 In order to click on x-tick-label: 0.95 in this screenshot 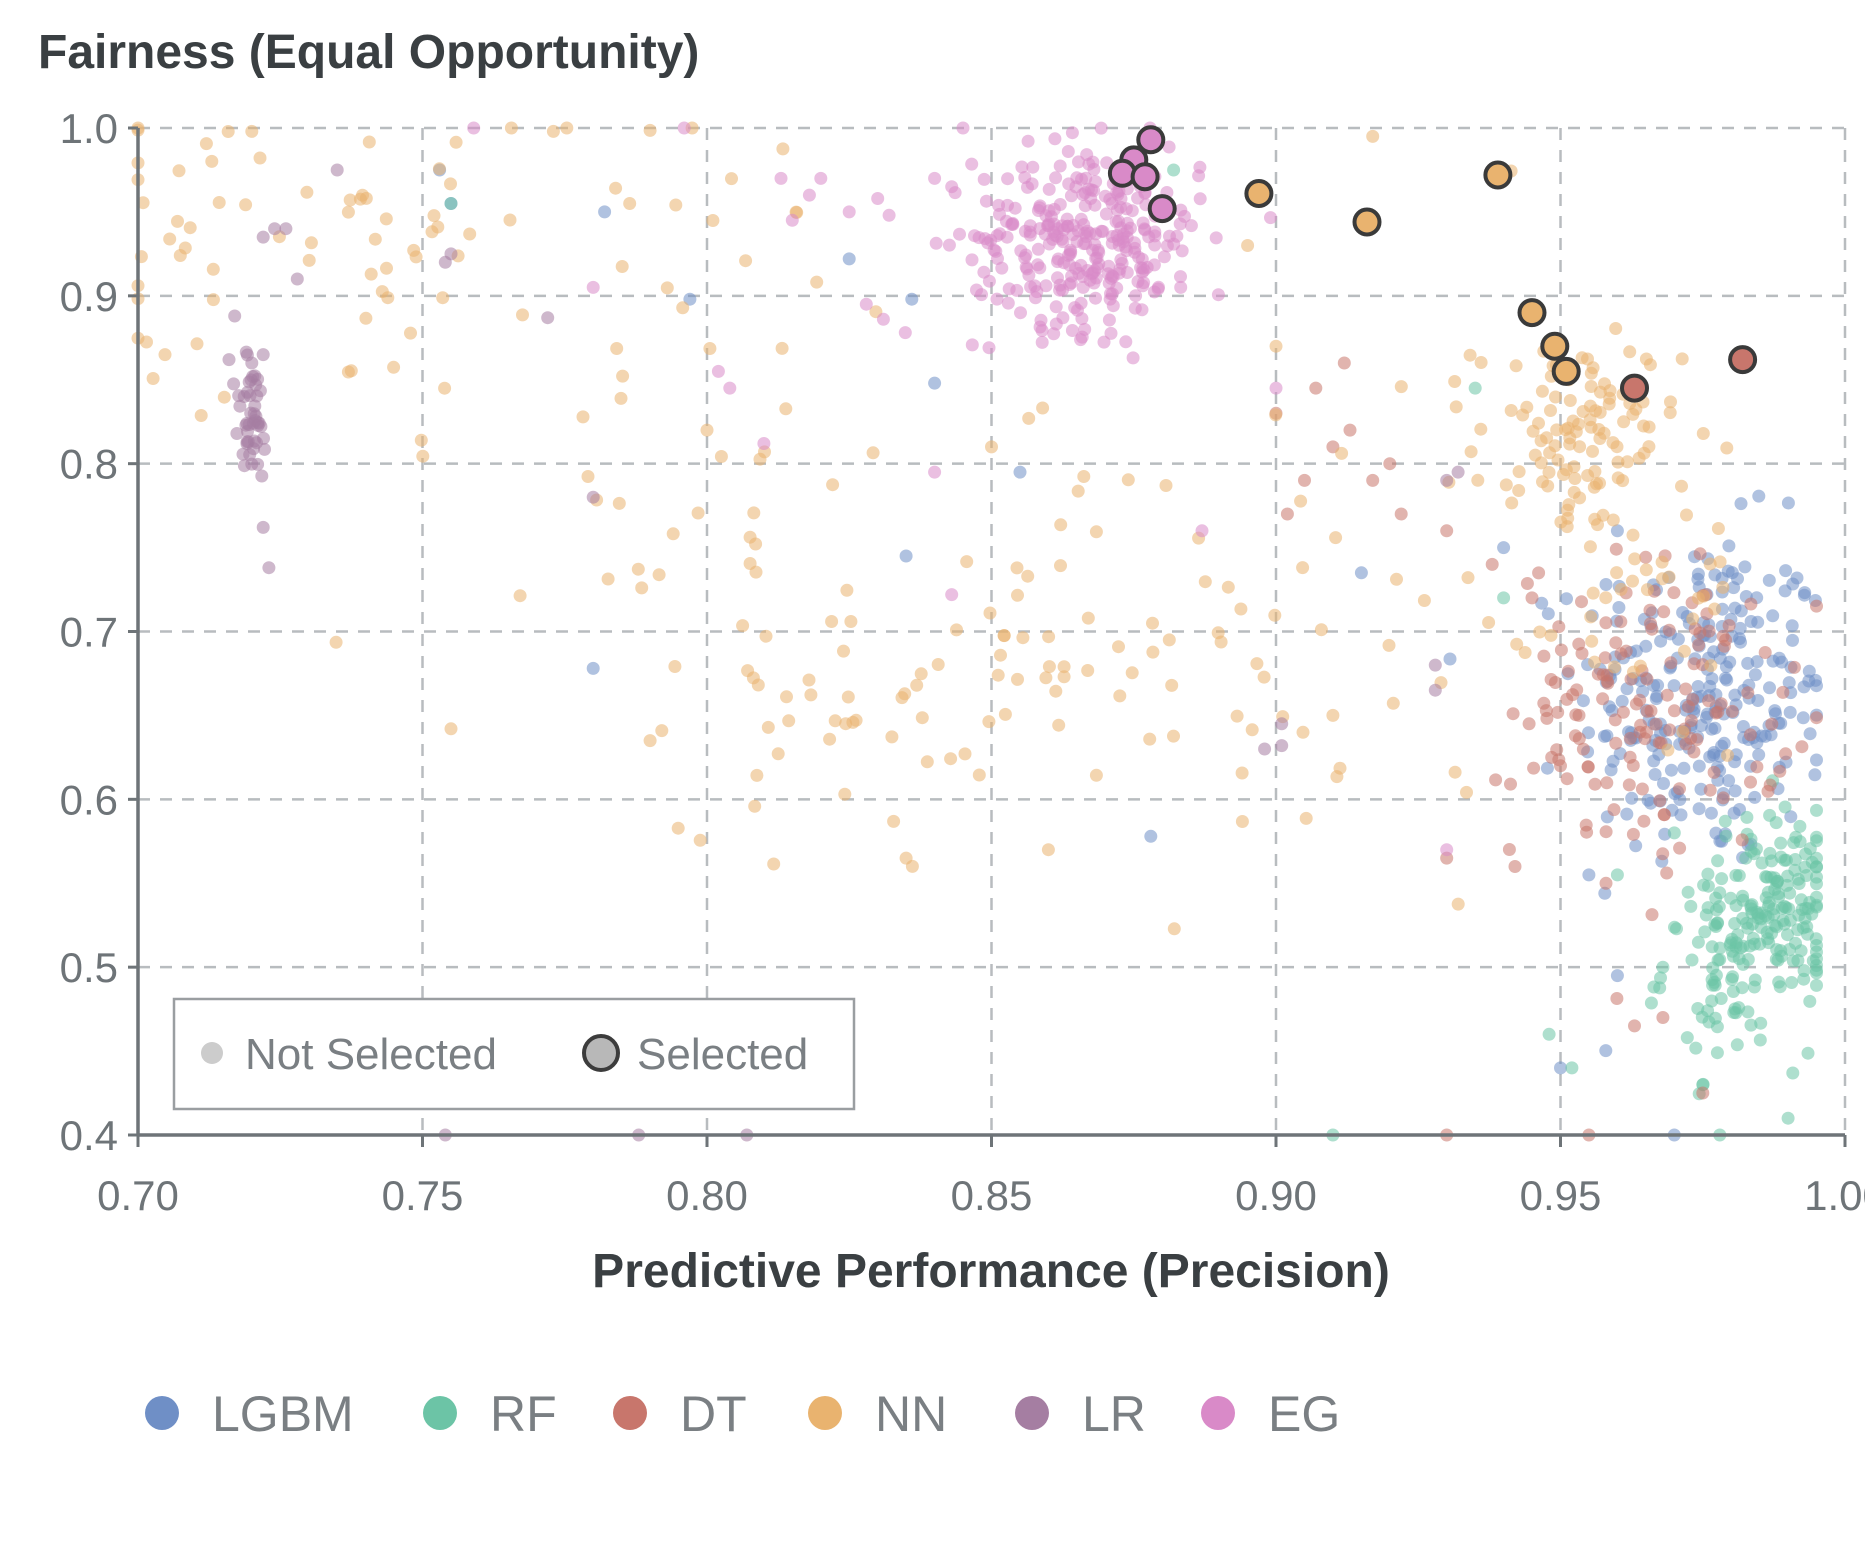, I will do `click(1561, 1195)`.